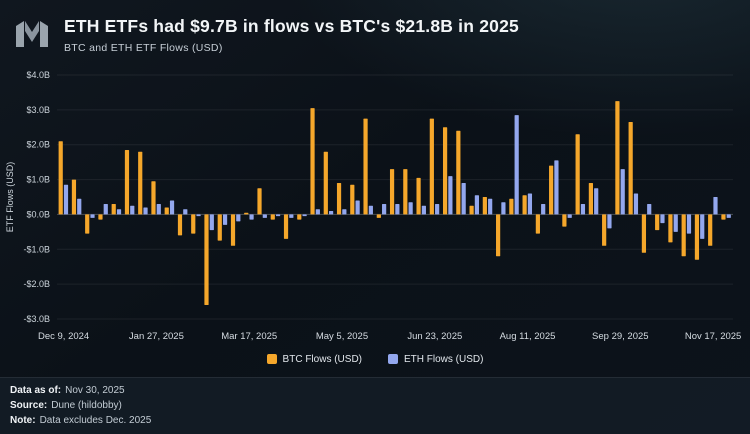 This screenshot has height=434, width=750. Describe the element at coordinates (36, 249) in the screenshot. I see `y-axis-tick-label: -$1.0B` at that location.